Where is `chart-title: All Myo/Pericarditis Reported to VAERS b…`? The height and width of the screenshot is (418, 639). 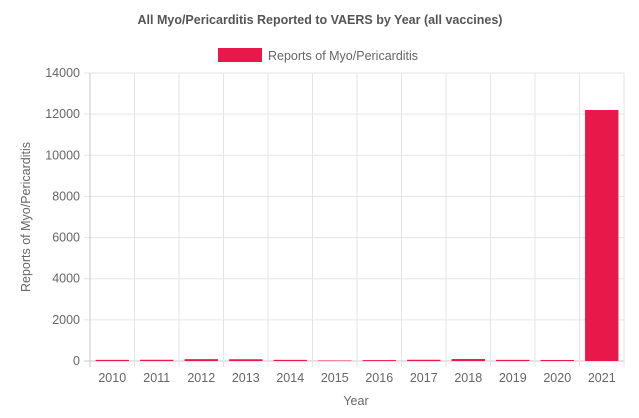 chart-title: All Myo/Pericarditis Reported to VAERS b… is located at coordinates (320, 20).